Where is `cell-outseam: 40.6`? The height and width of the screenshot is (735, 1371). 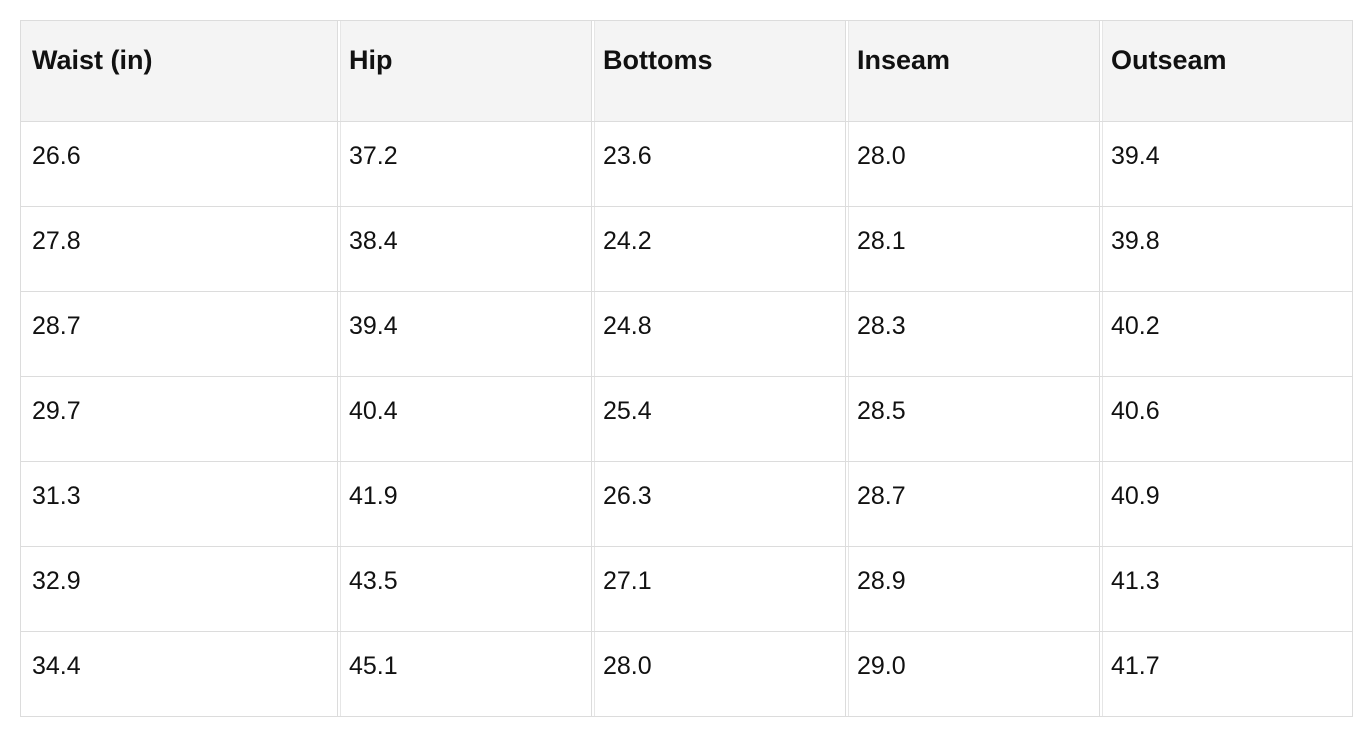 cell-outseam: 40.6 is located at coordinates (1226, 419).